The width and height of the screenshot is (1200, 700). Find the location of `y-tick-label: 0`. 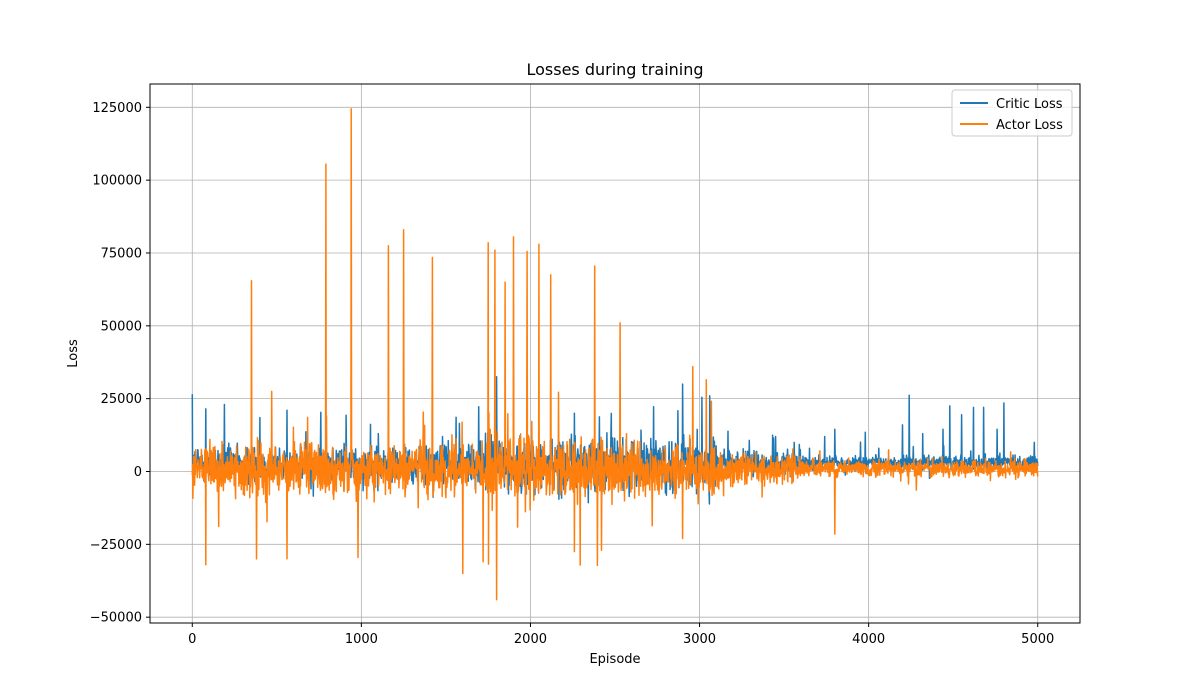

y-tick-label: 0 is located at coordinates (138, 472).